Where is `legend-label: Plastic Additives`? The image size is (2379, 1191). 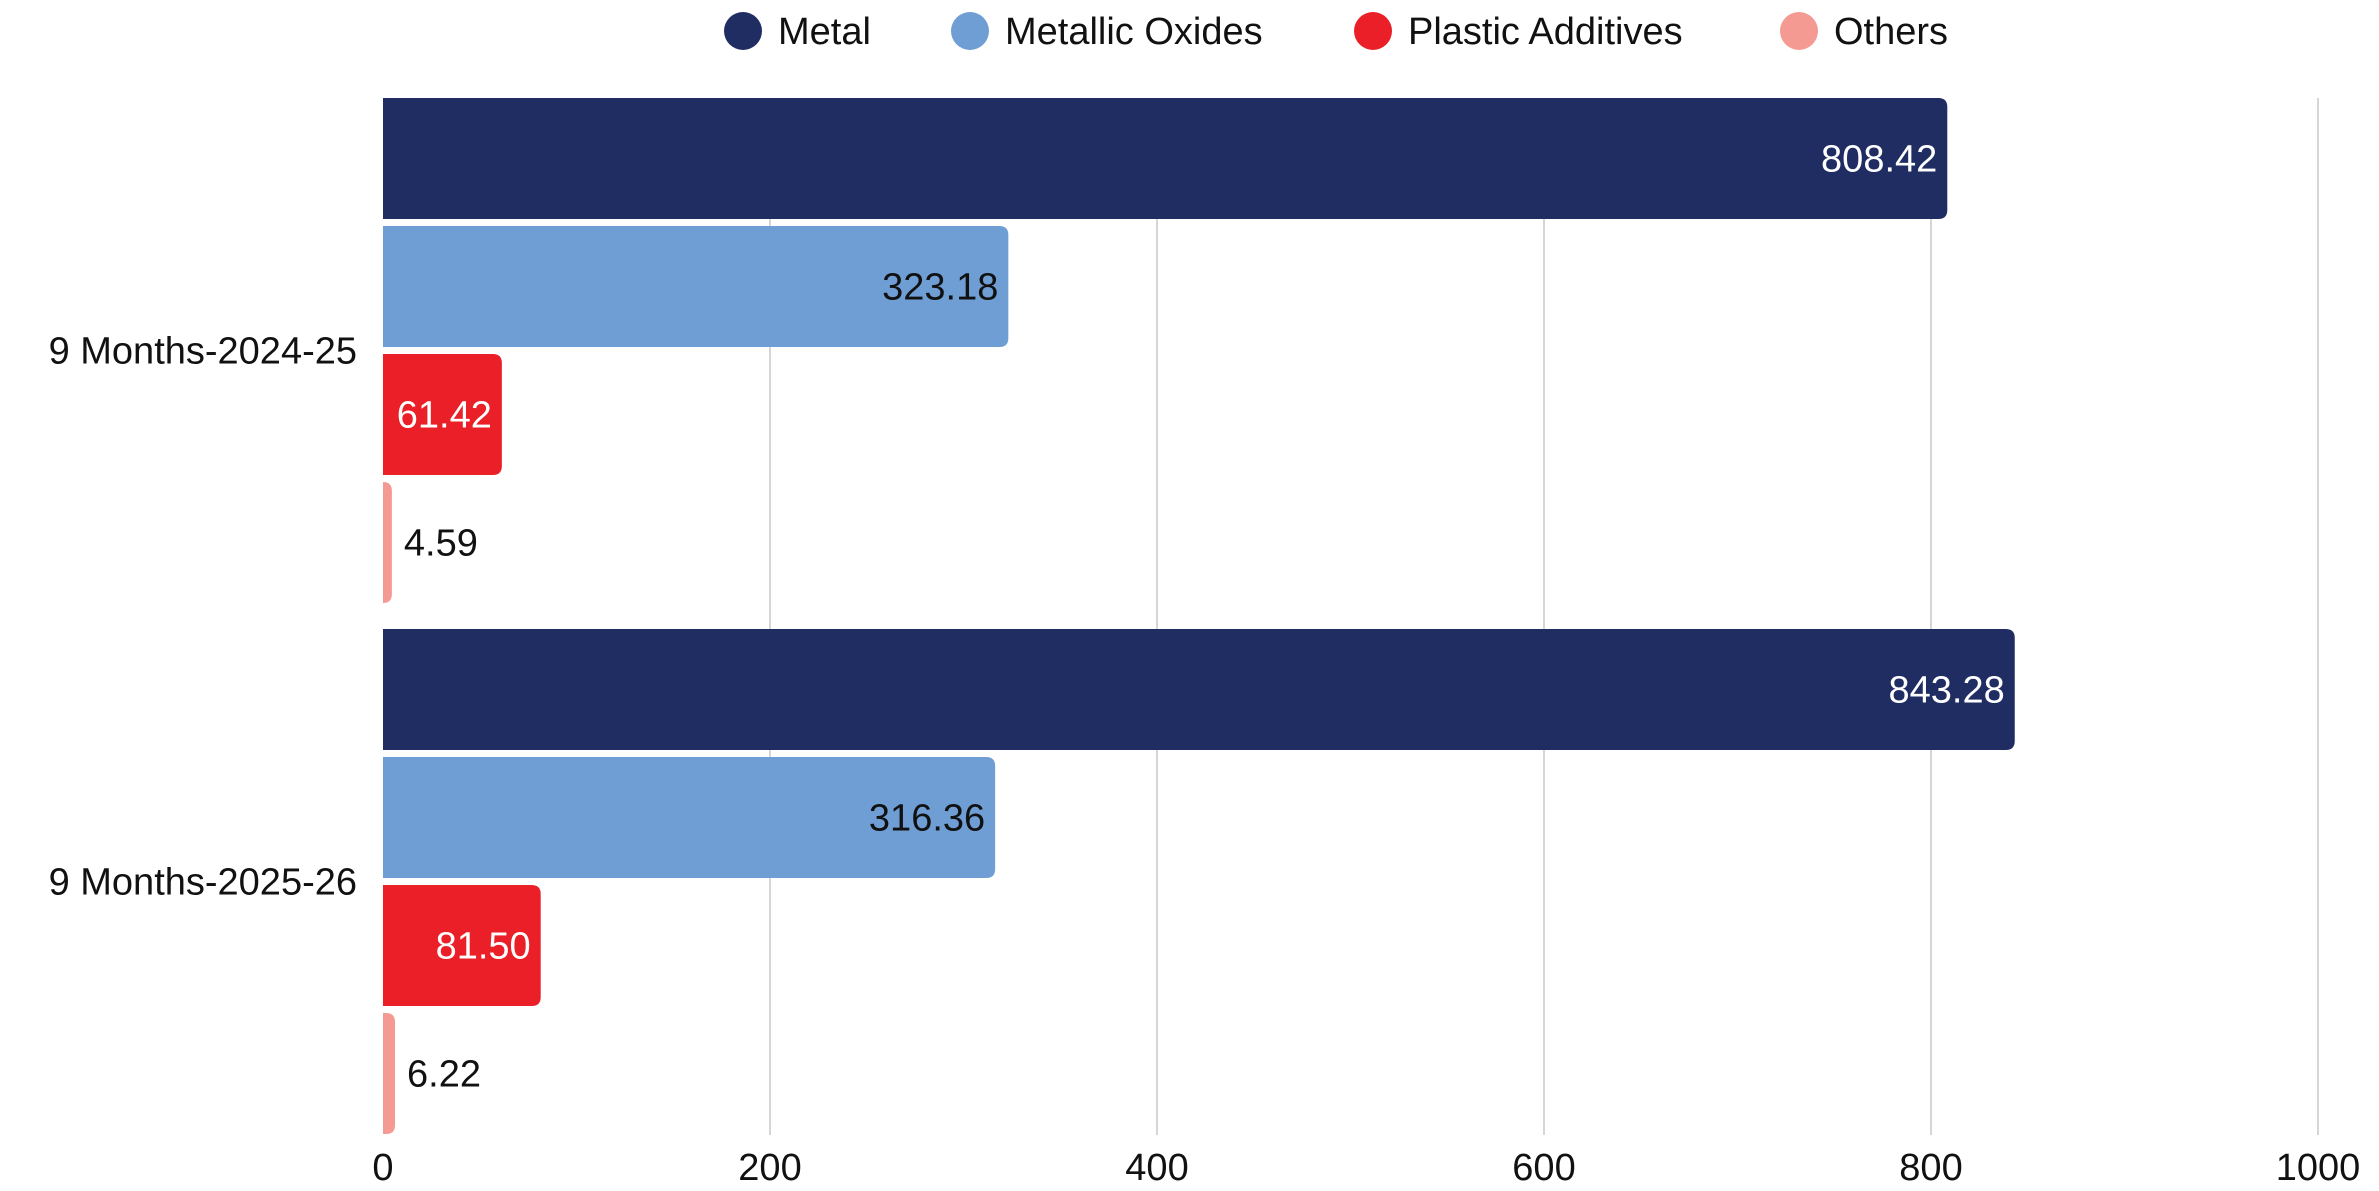
legend-label: Plastic Additives is located at coordinates (1545, 32).